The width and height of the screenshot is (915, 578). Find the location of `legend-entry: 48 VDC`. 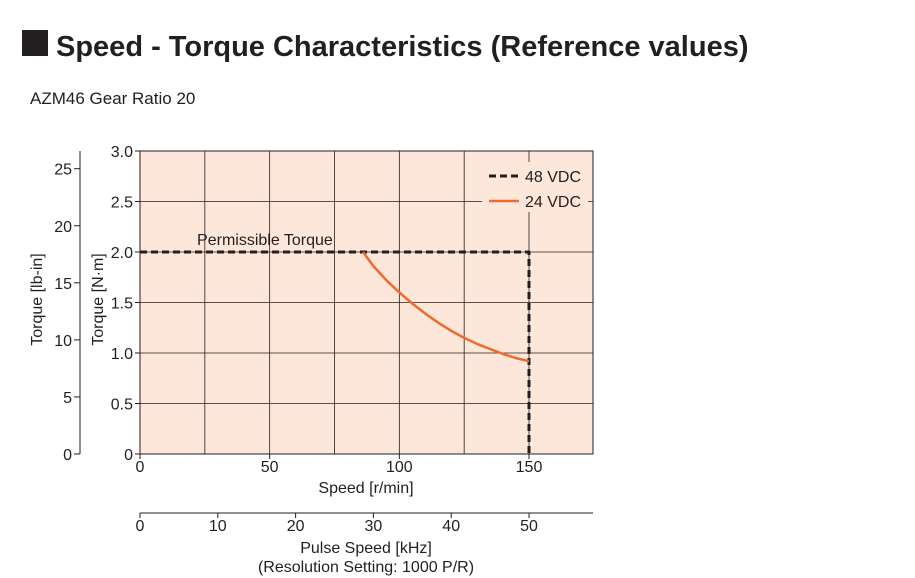

legend-entry: 48 VDC is located at coordinates (553, 177).